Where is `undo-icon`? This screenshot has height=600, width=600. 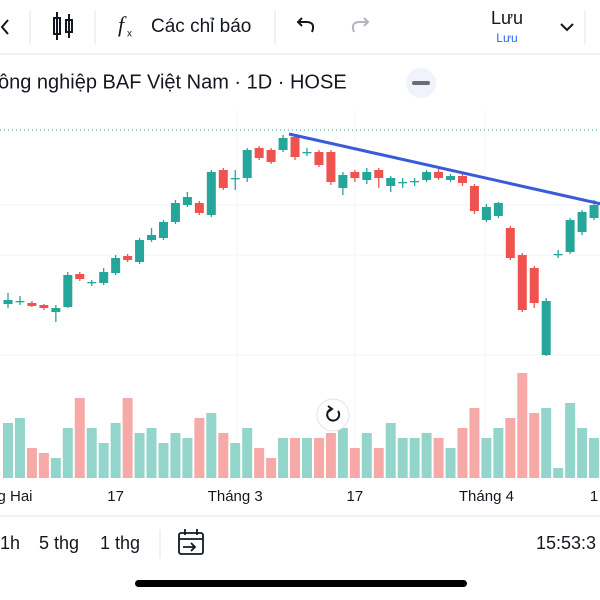
undo-icon is located at coordinates (305, 25).